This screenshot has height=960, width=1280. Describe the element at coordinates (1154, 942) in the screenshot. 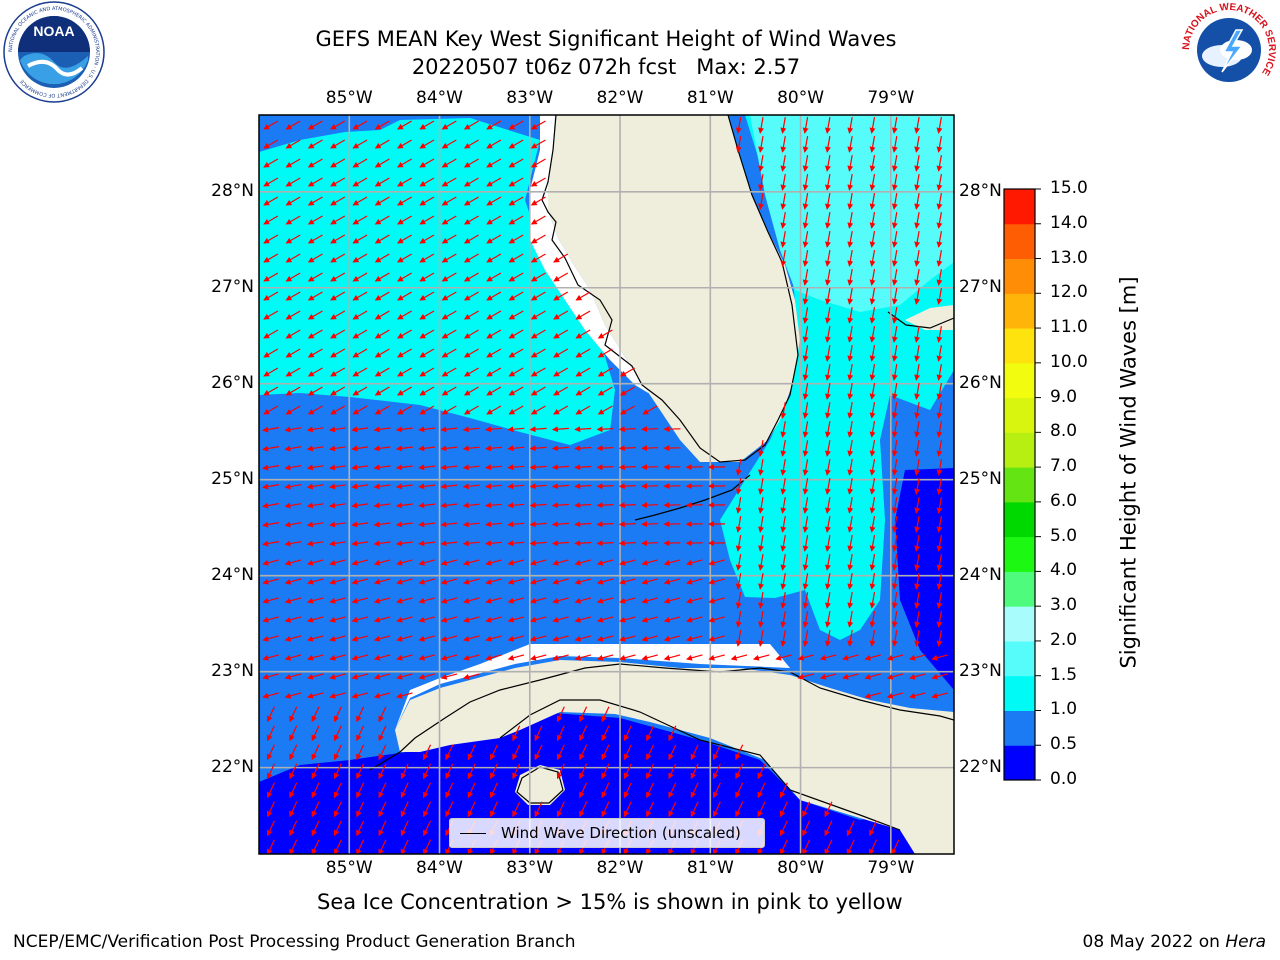

I see `footer-date-text: 08 May 2022 on` at that location.